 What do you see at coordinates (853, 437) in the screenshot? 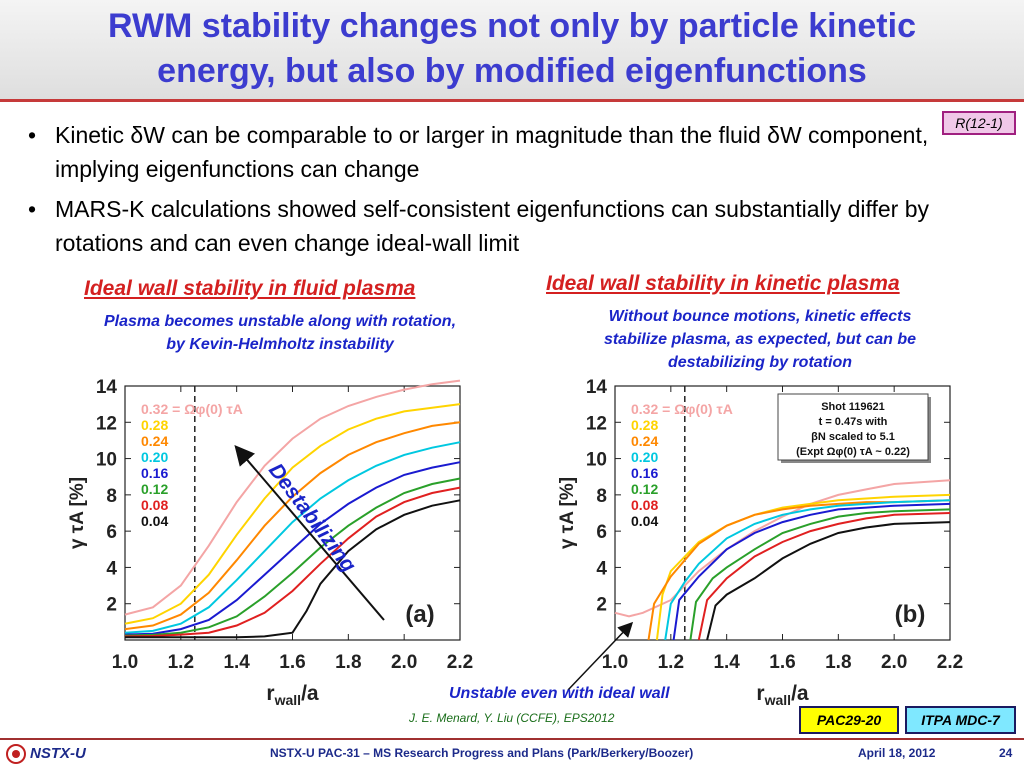
I see `shot-info-line: βN scaled to 5.1` at bounding box center [853, 437].